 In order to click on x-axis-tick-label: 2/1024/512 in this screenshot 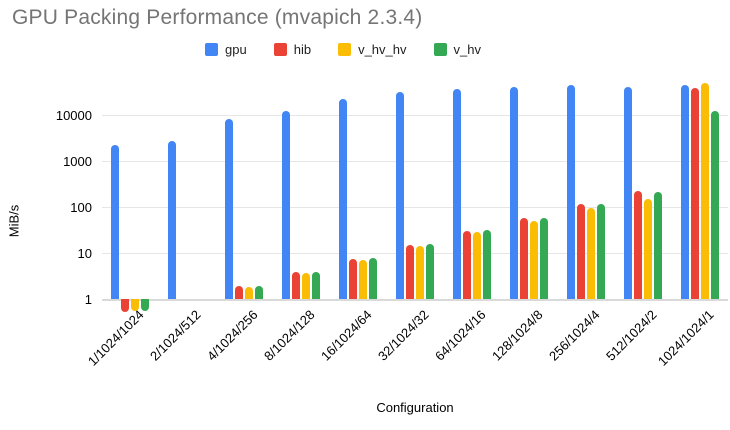, I will do `click(175, 335)`.